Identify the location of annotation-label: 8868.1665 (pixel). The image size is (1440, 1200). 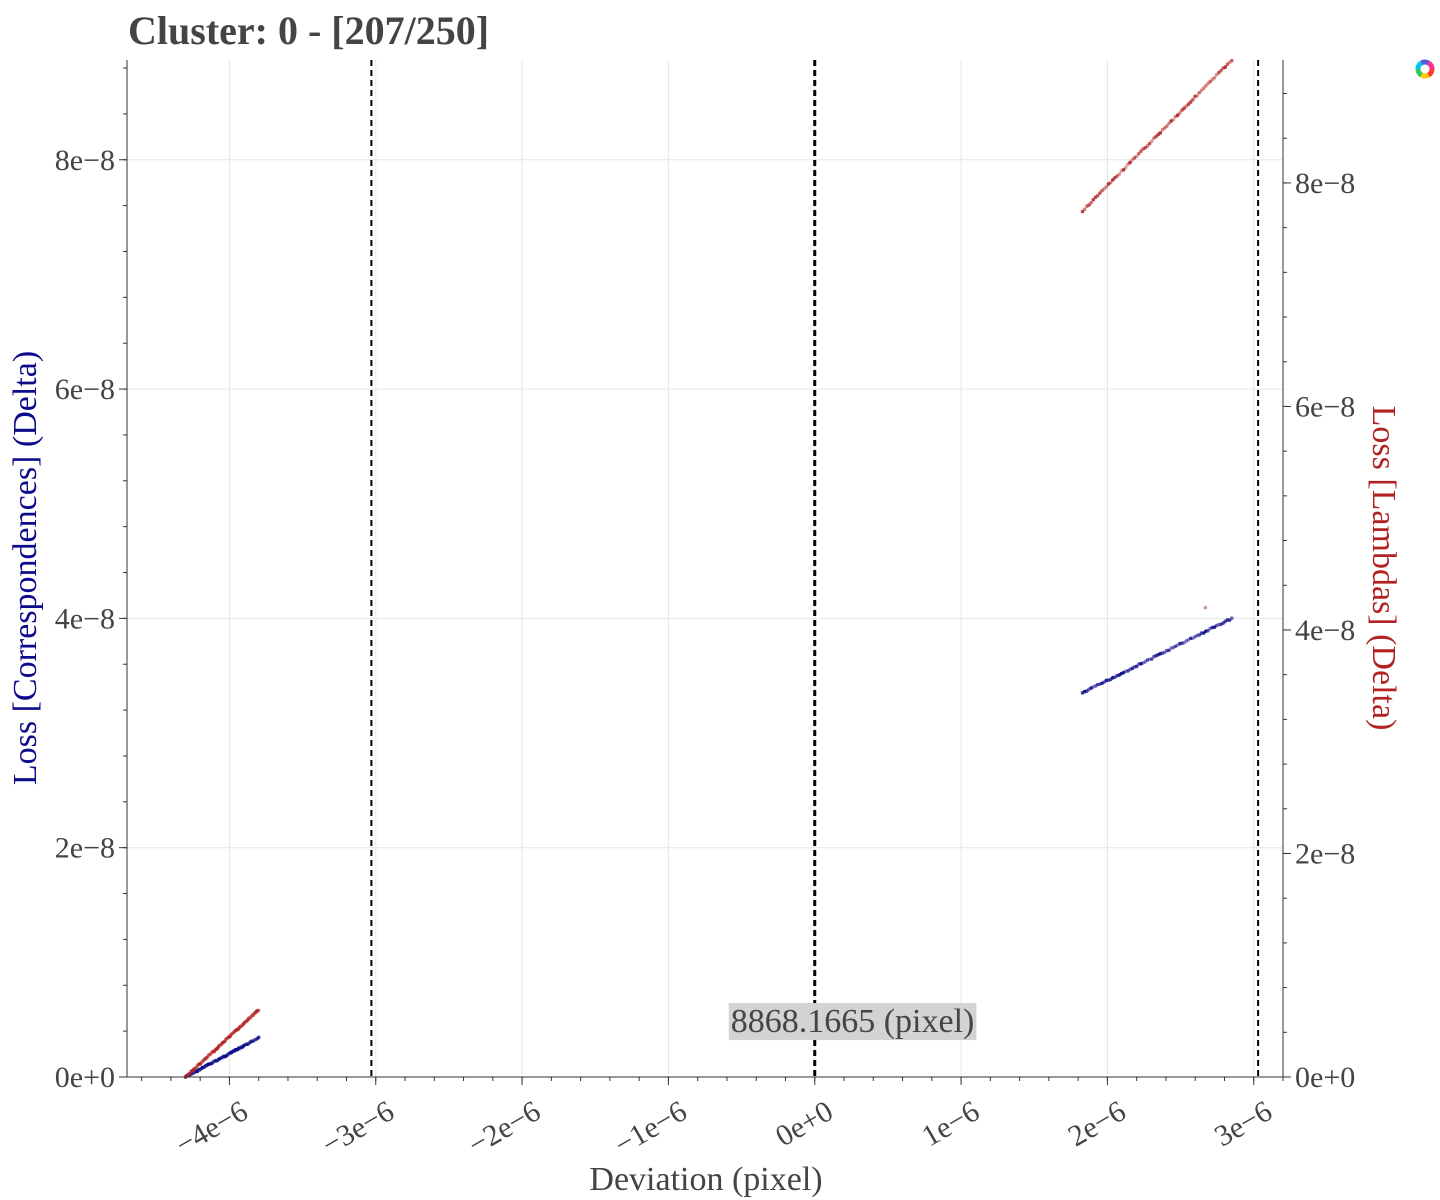
(853, 1021).